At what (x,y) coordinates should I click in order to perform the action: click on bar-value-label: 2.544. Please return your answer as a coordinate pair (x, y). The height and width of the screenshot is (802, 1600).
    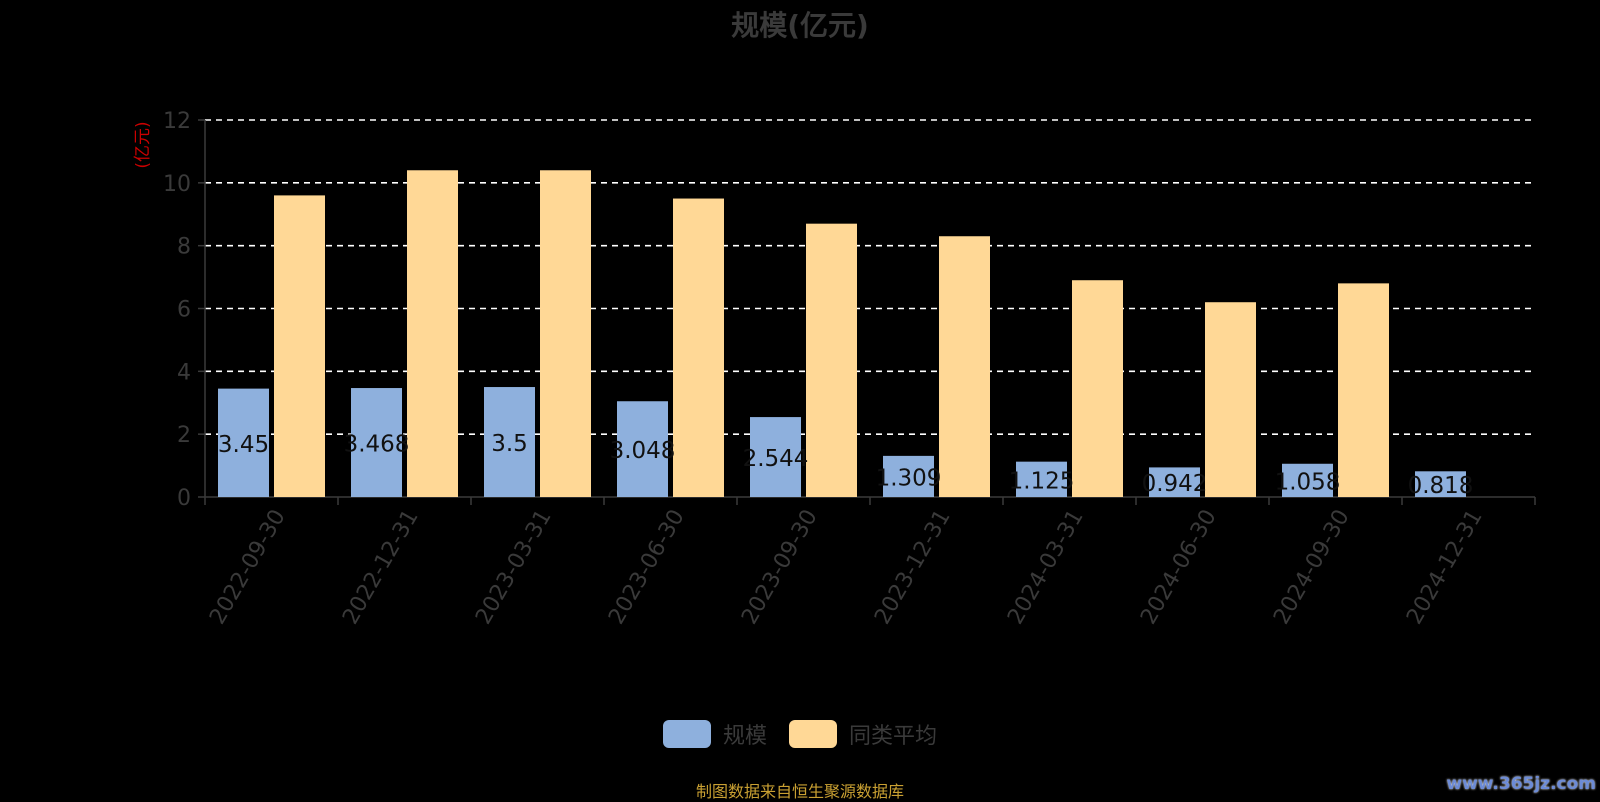
    Looking at the image, I should click on (776, 459).